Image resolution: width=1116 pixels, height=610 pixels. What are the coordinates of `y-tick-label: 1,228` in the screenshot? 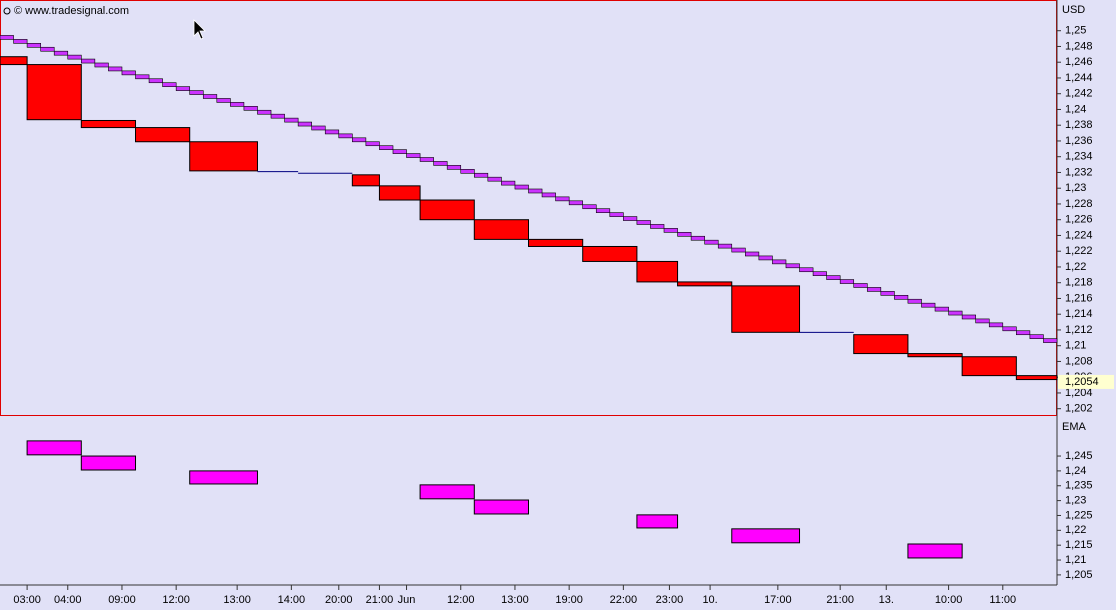 It's located at (1079, 204).